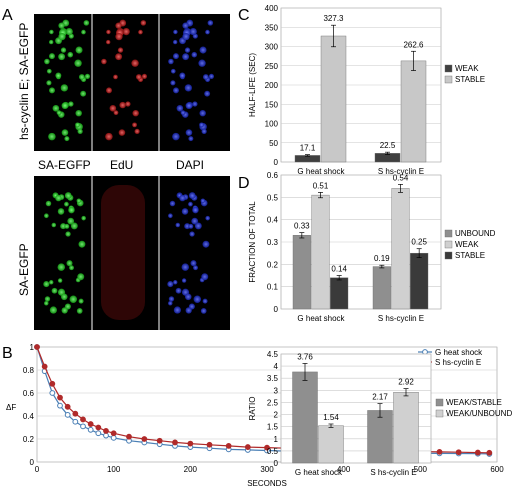 Image resolution: width=512 pixels, height=491 pixels. Describe the element at coordinates (339, 269) in the screenshot. I see `data-label: 0.14` at that location.